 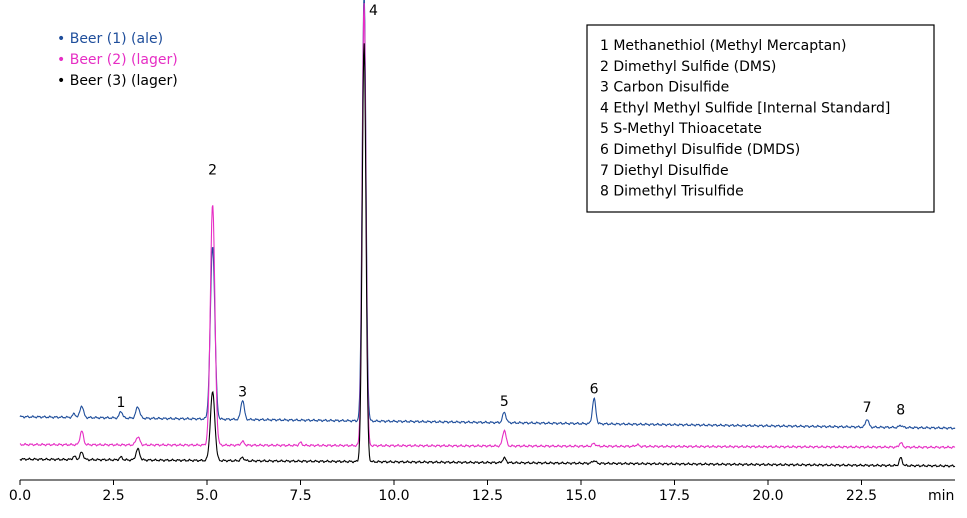 What do you see at coordinates (113, 496) in the screenshot?
I see `x-tick-label: 2.5` at bounding box center [113, 496].